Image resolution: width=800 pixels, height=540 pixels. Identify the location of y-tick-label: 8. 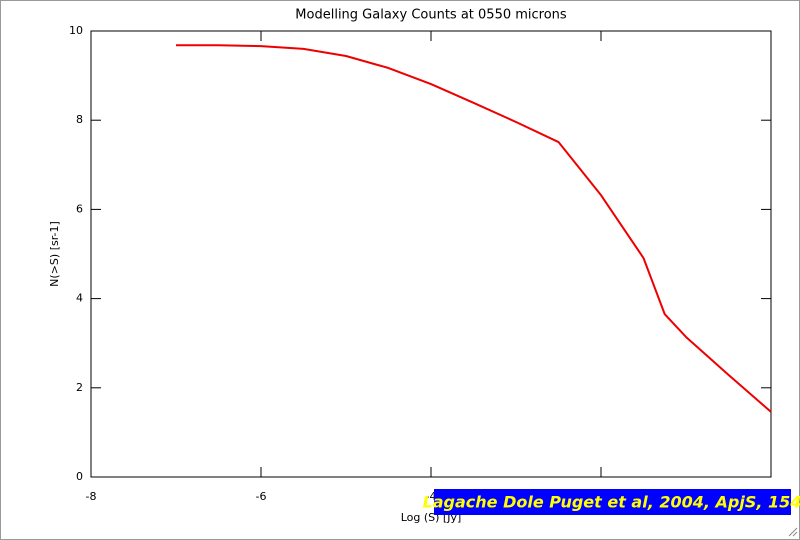
(79, 119).